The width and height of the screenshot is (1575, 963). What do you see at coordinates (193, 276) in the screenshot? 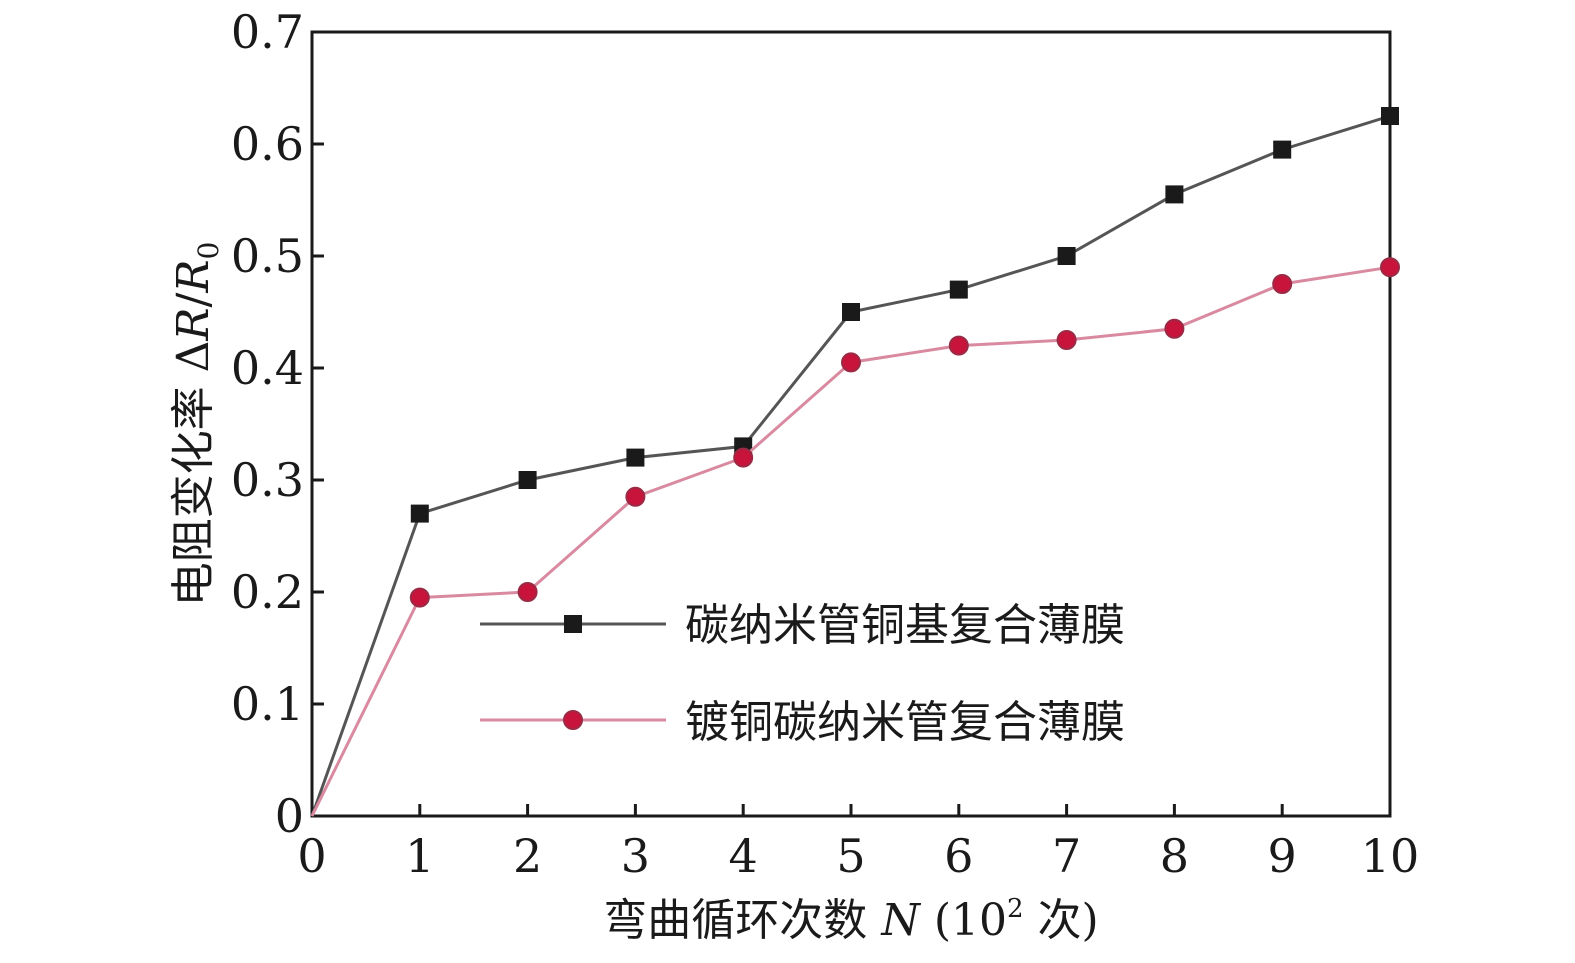
I see `y-axis-title-var2: R` at bounding box center [193, 276].